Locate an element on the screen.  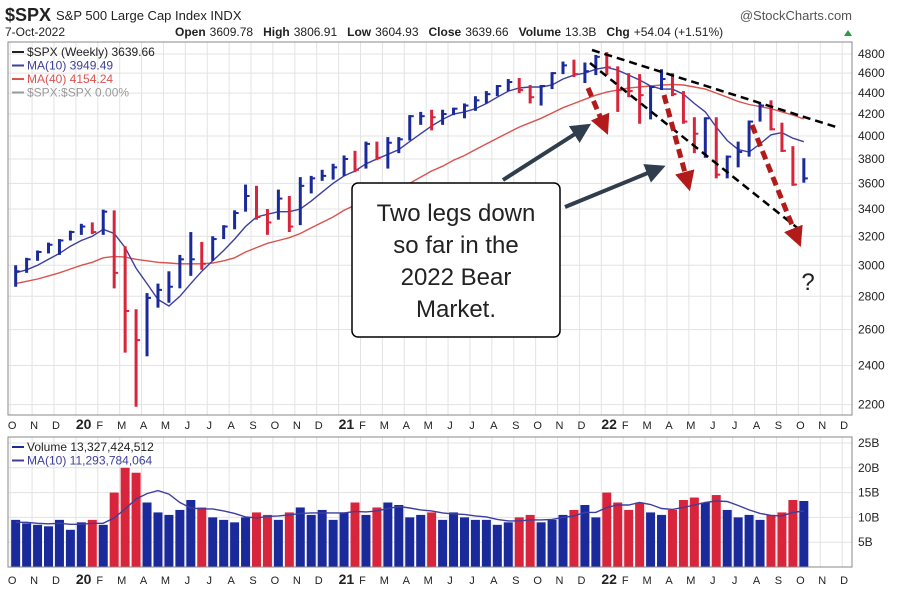
legend-label: MA(10) 3949.49 is located at coordinates (70, 66).